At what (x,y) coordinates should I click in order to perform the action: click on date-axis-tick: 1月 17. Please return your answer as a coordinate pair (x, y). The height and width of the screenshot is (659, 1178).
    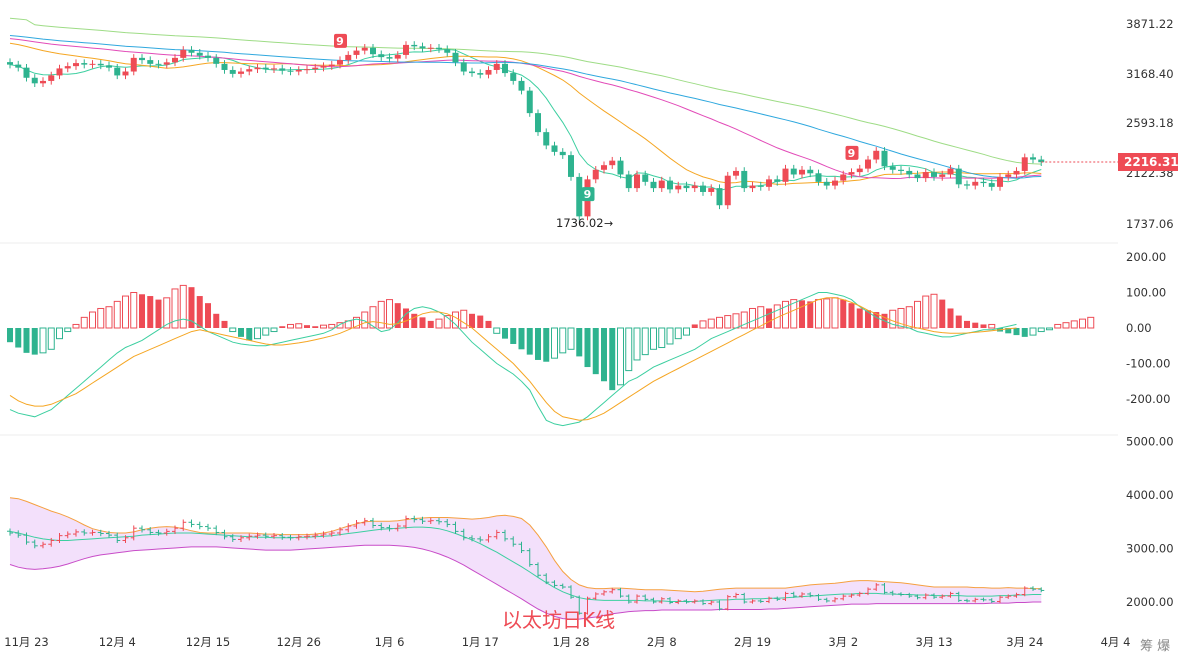
    Looking at the image, I should click on (480, 642).